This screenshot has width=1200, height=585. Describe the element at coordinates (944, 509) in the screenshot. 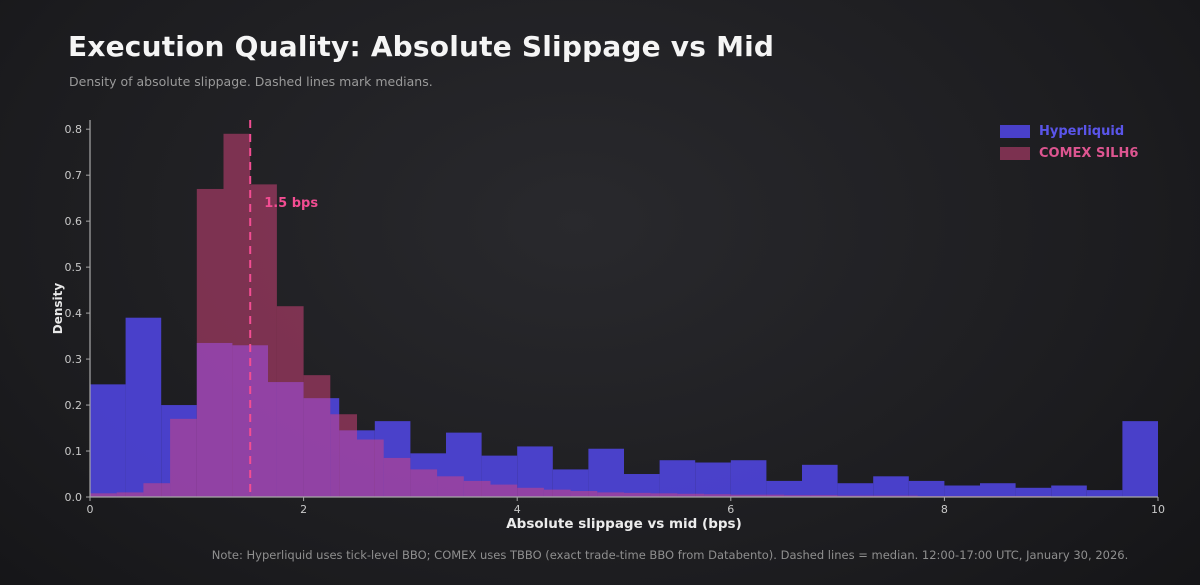

I see `x-tick-label: 8` at that location.